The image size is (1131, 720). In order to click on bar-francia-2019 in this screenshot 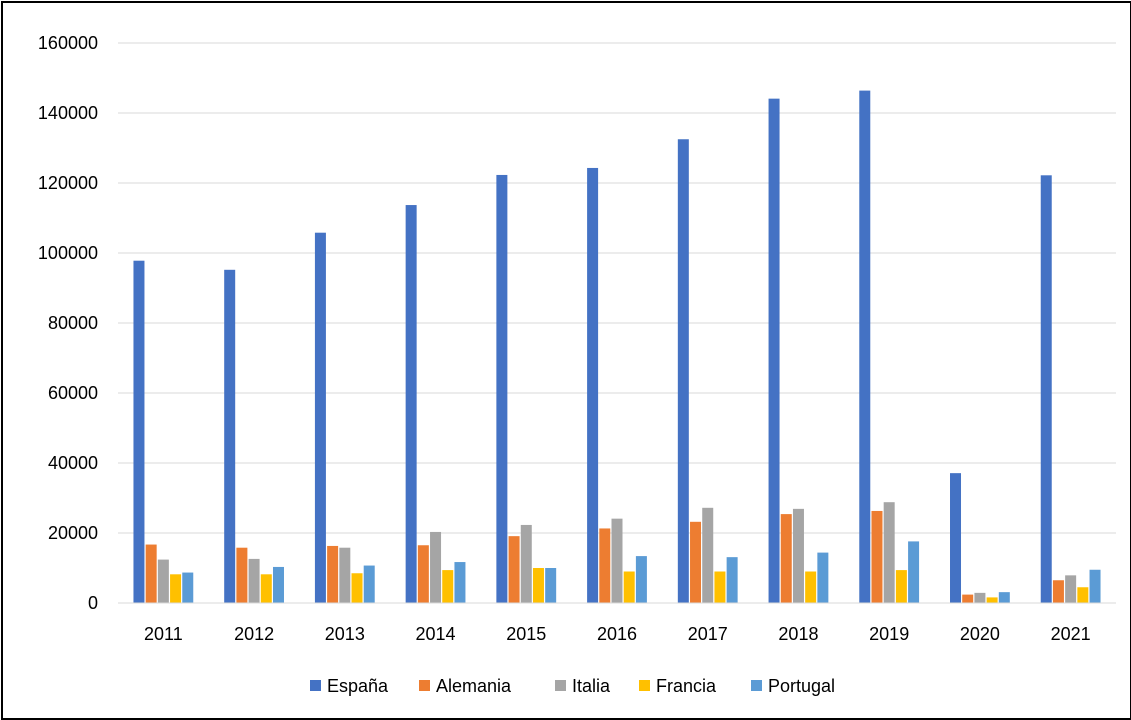, I will do `click(901, 586)`.